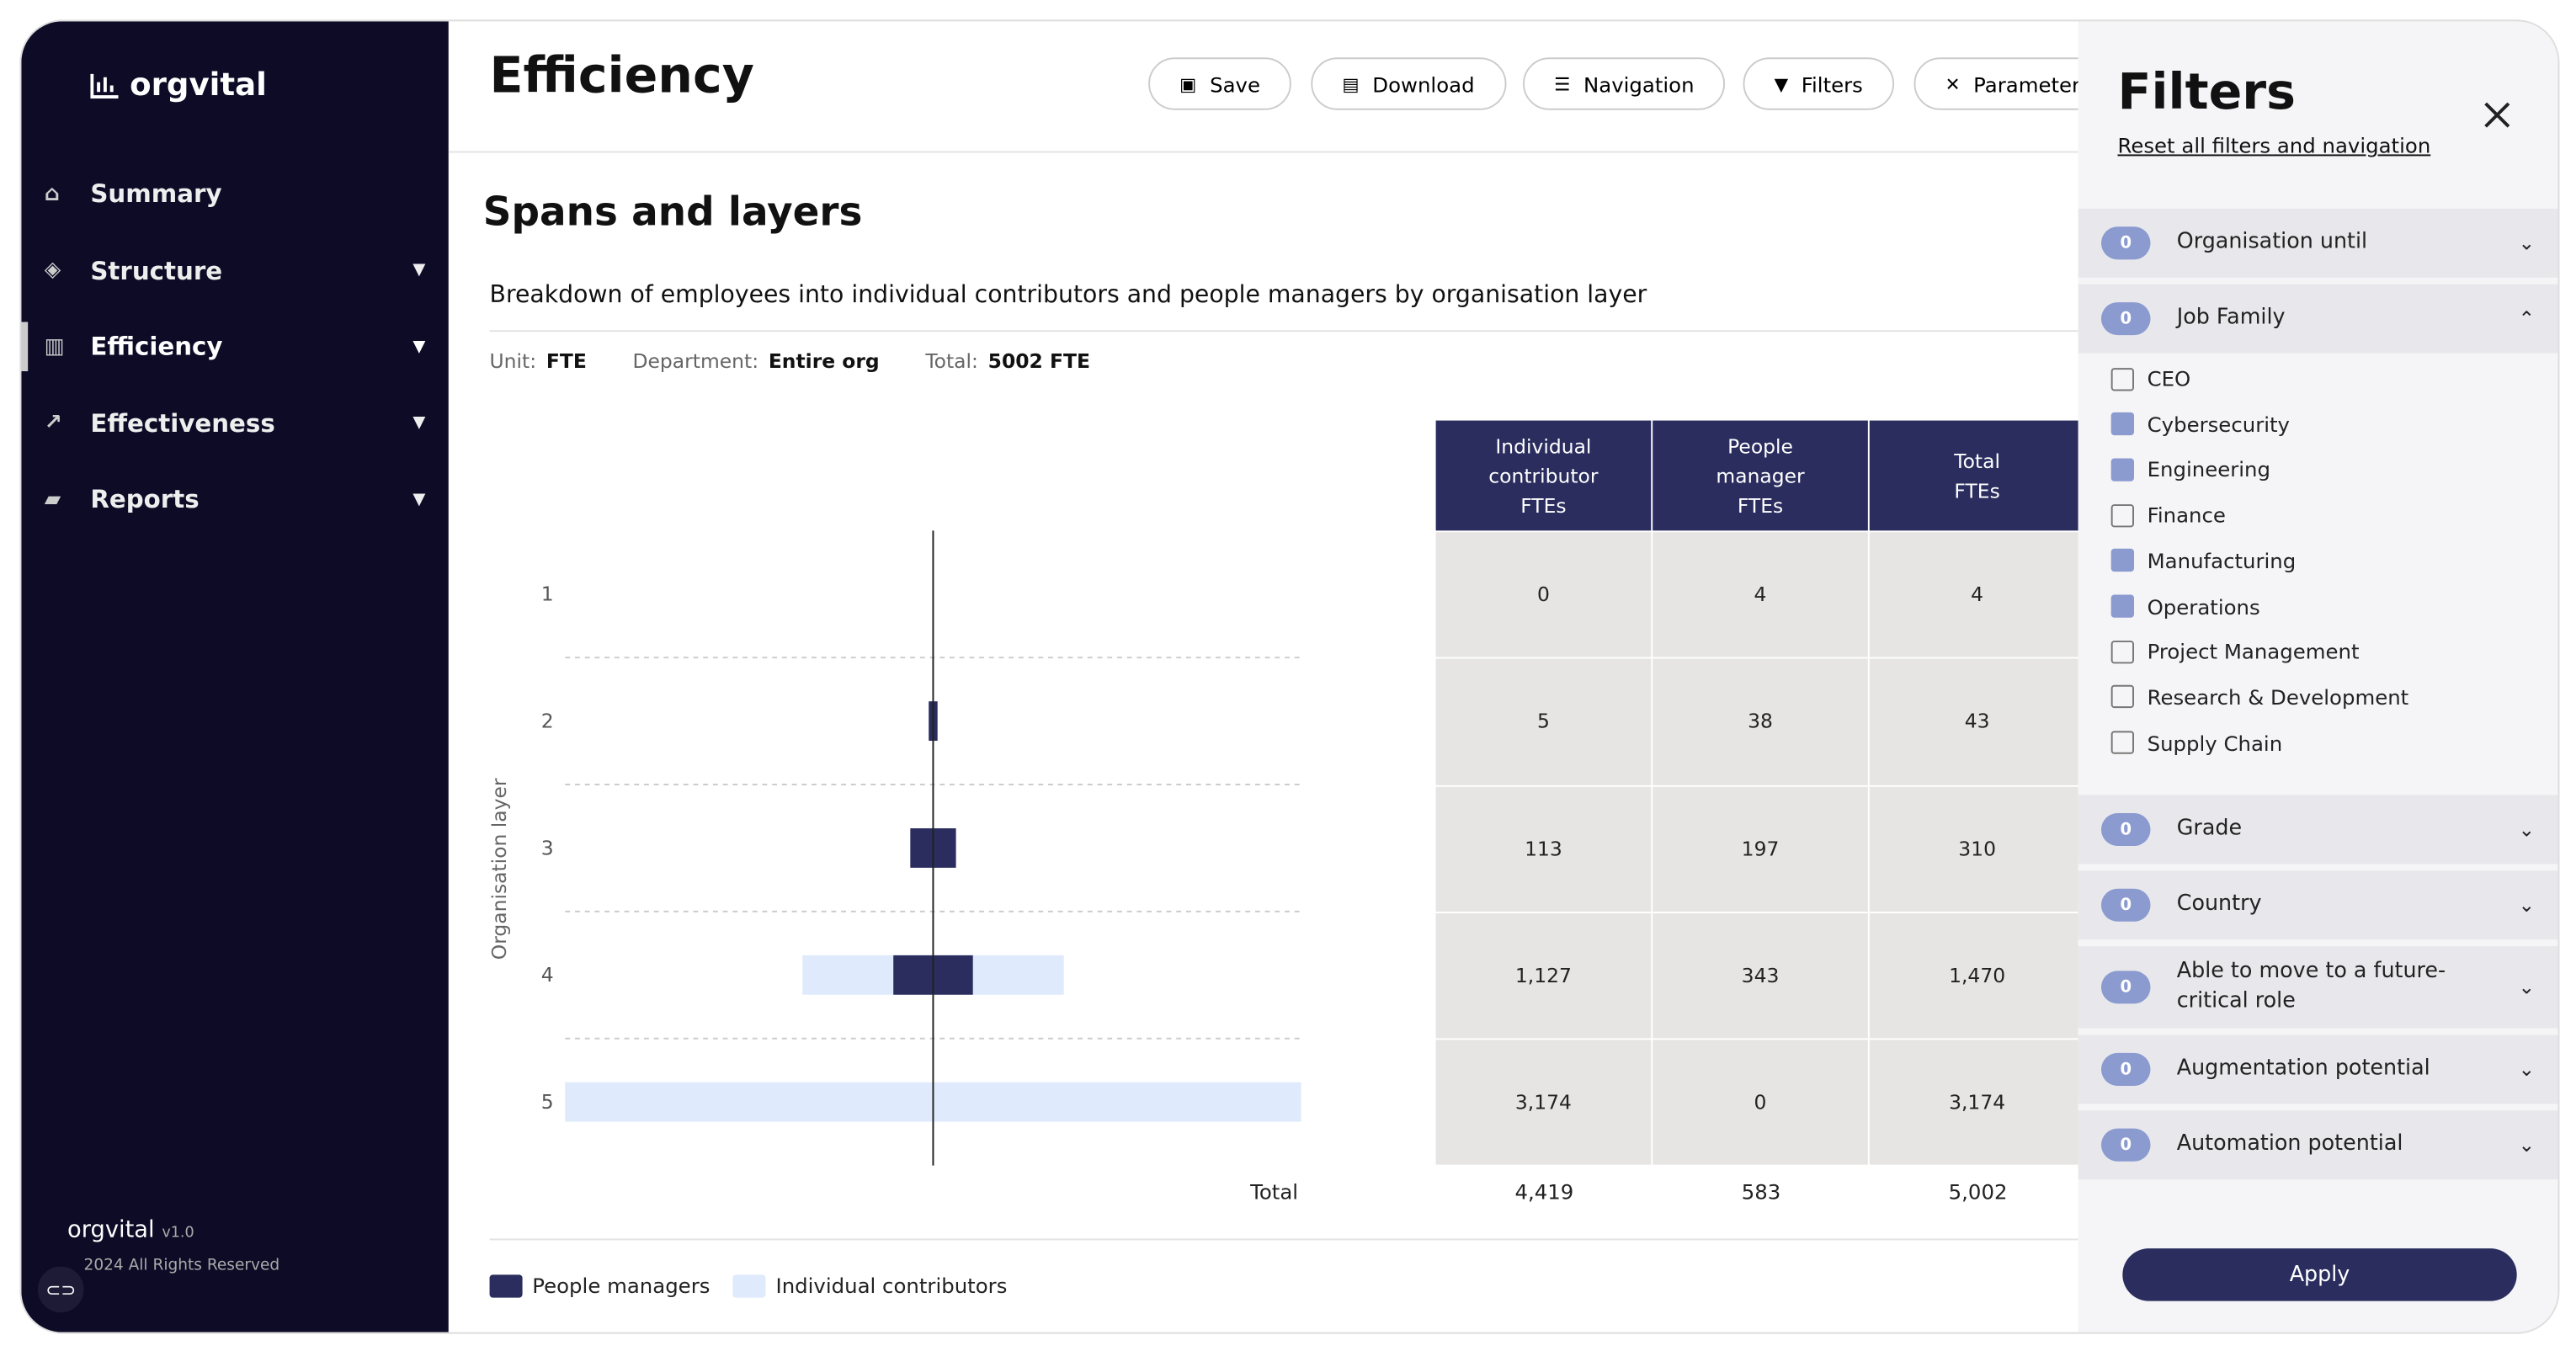 The image size is (2576, 1367). I want to click on meta-item: Unit: FTE, so click(539, 361).